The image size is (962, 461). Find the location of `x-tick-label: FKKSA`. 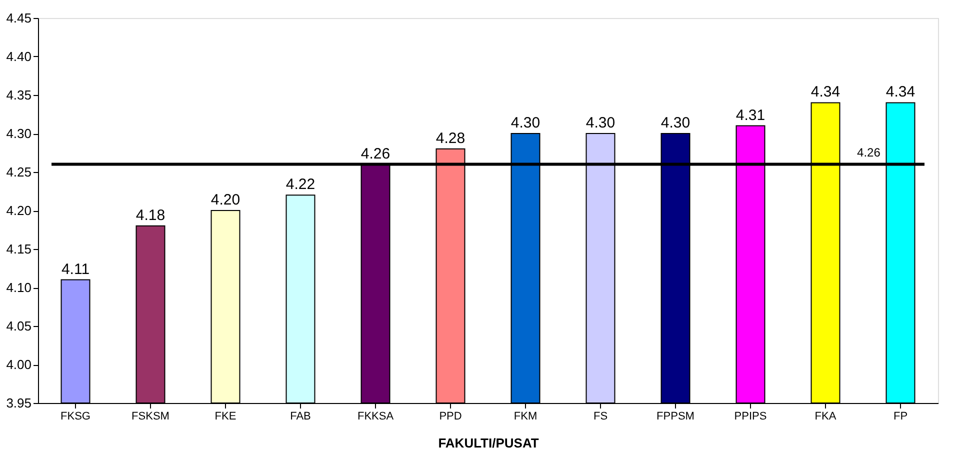

x-tick-label: FKKSA is located at coordinates (375, 416).